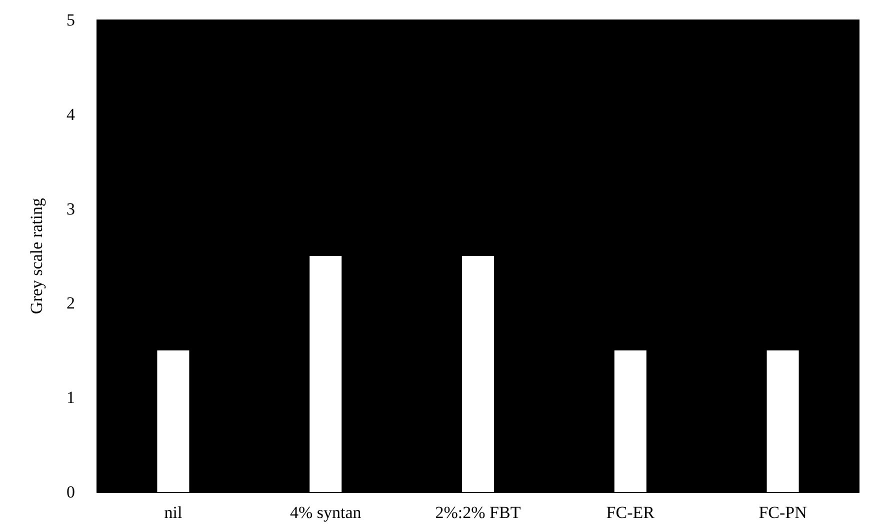 The image size is (869, 532). Describe the element at coordinates (71, 114) in the screenshot. I see `y-tick-label: 4` at that location.